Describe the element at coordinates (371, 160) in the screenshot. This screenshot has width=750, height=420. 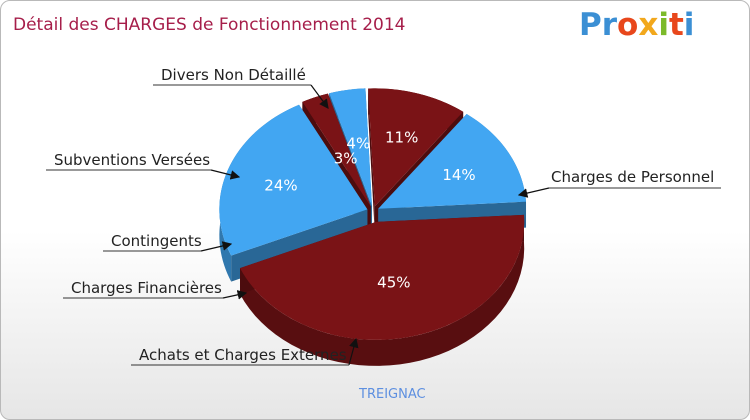
I see `slice-wall` at that location.